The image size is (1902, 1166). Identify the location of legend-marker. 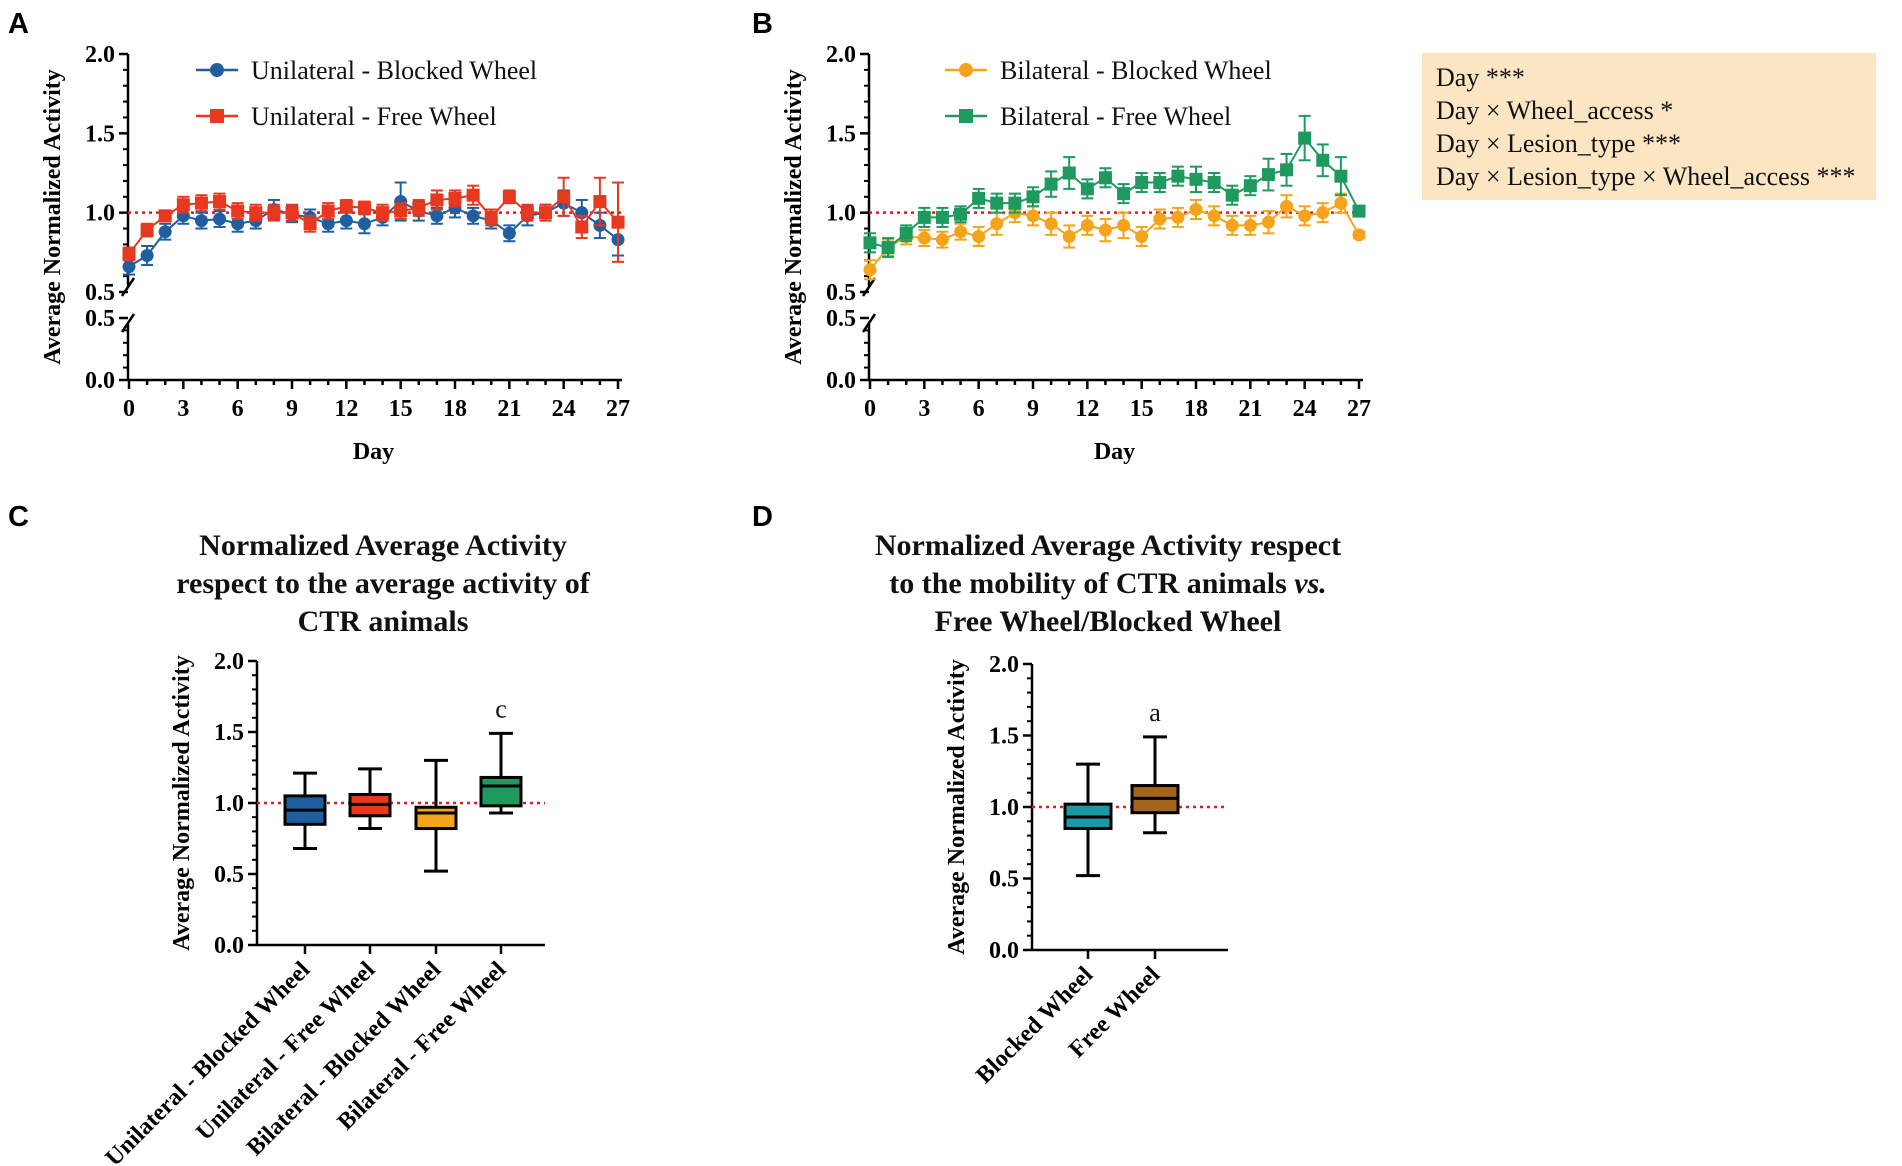
(217, 70).